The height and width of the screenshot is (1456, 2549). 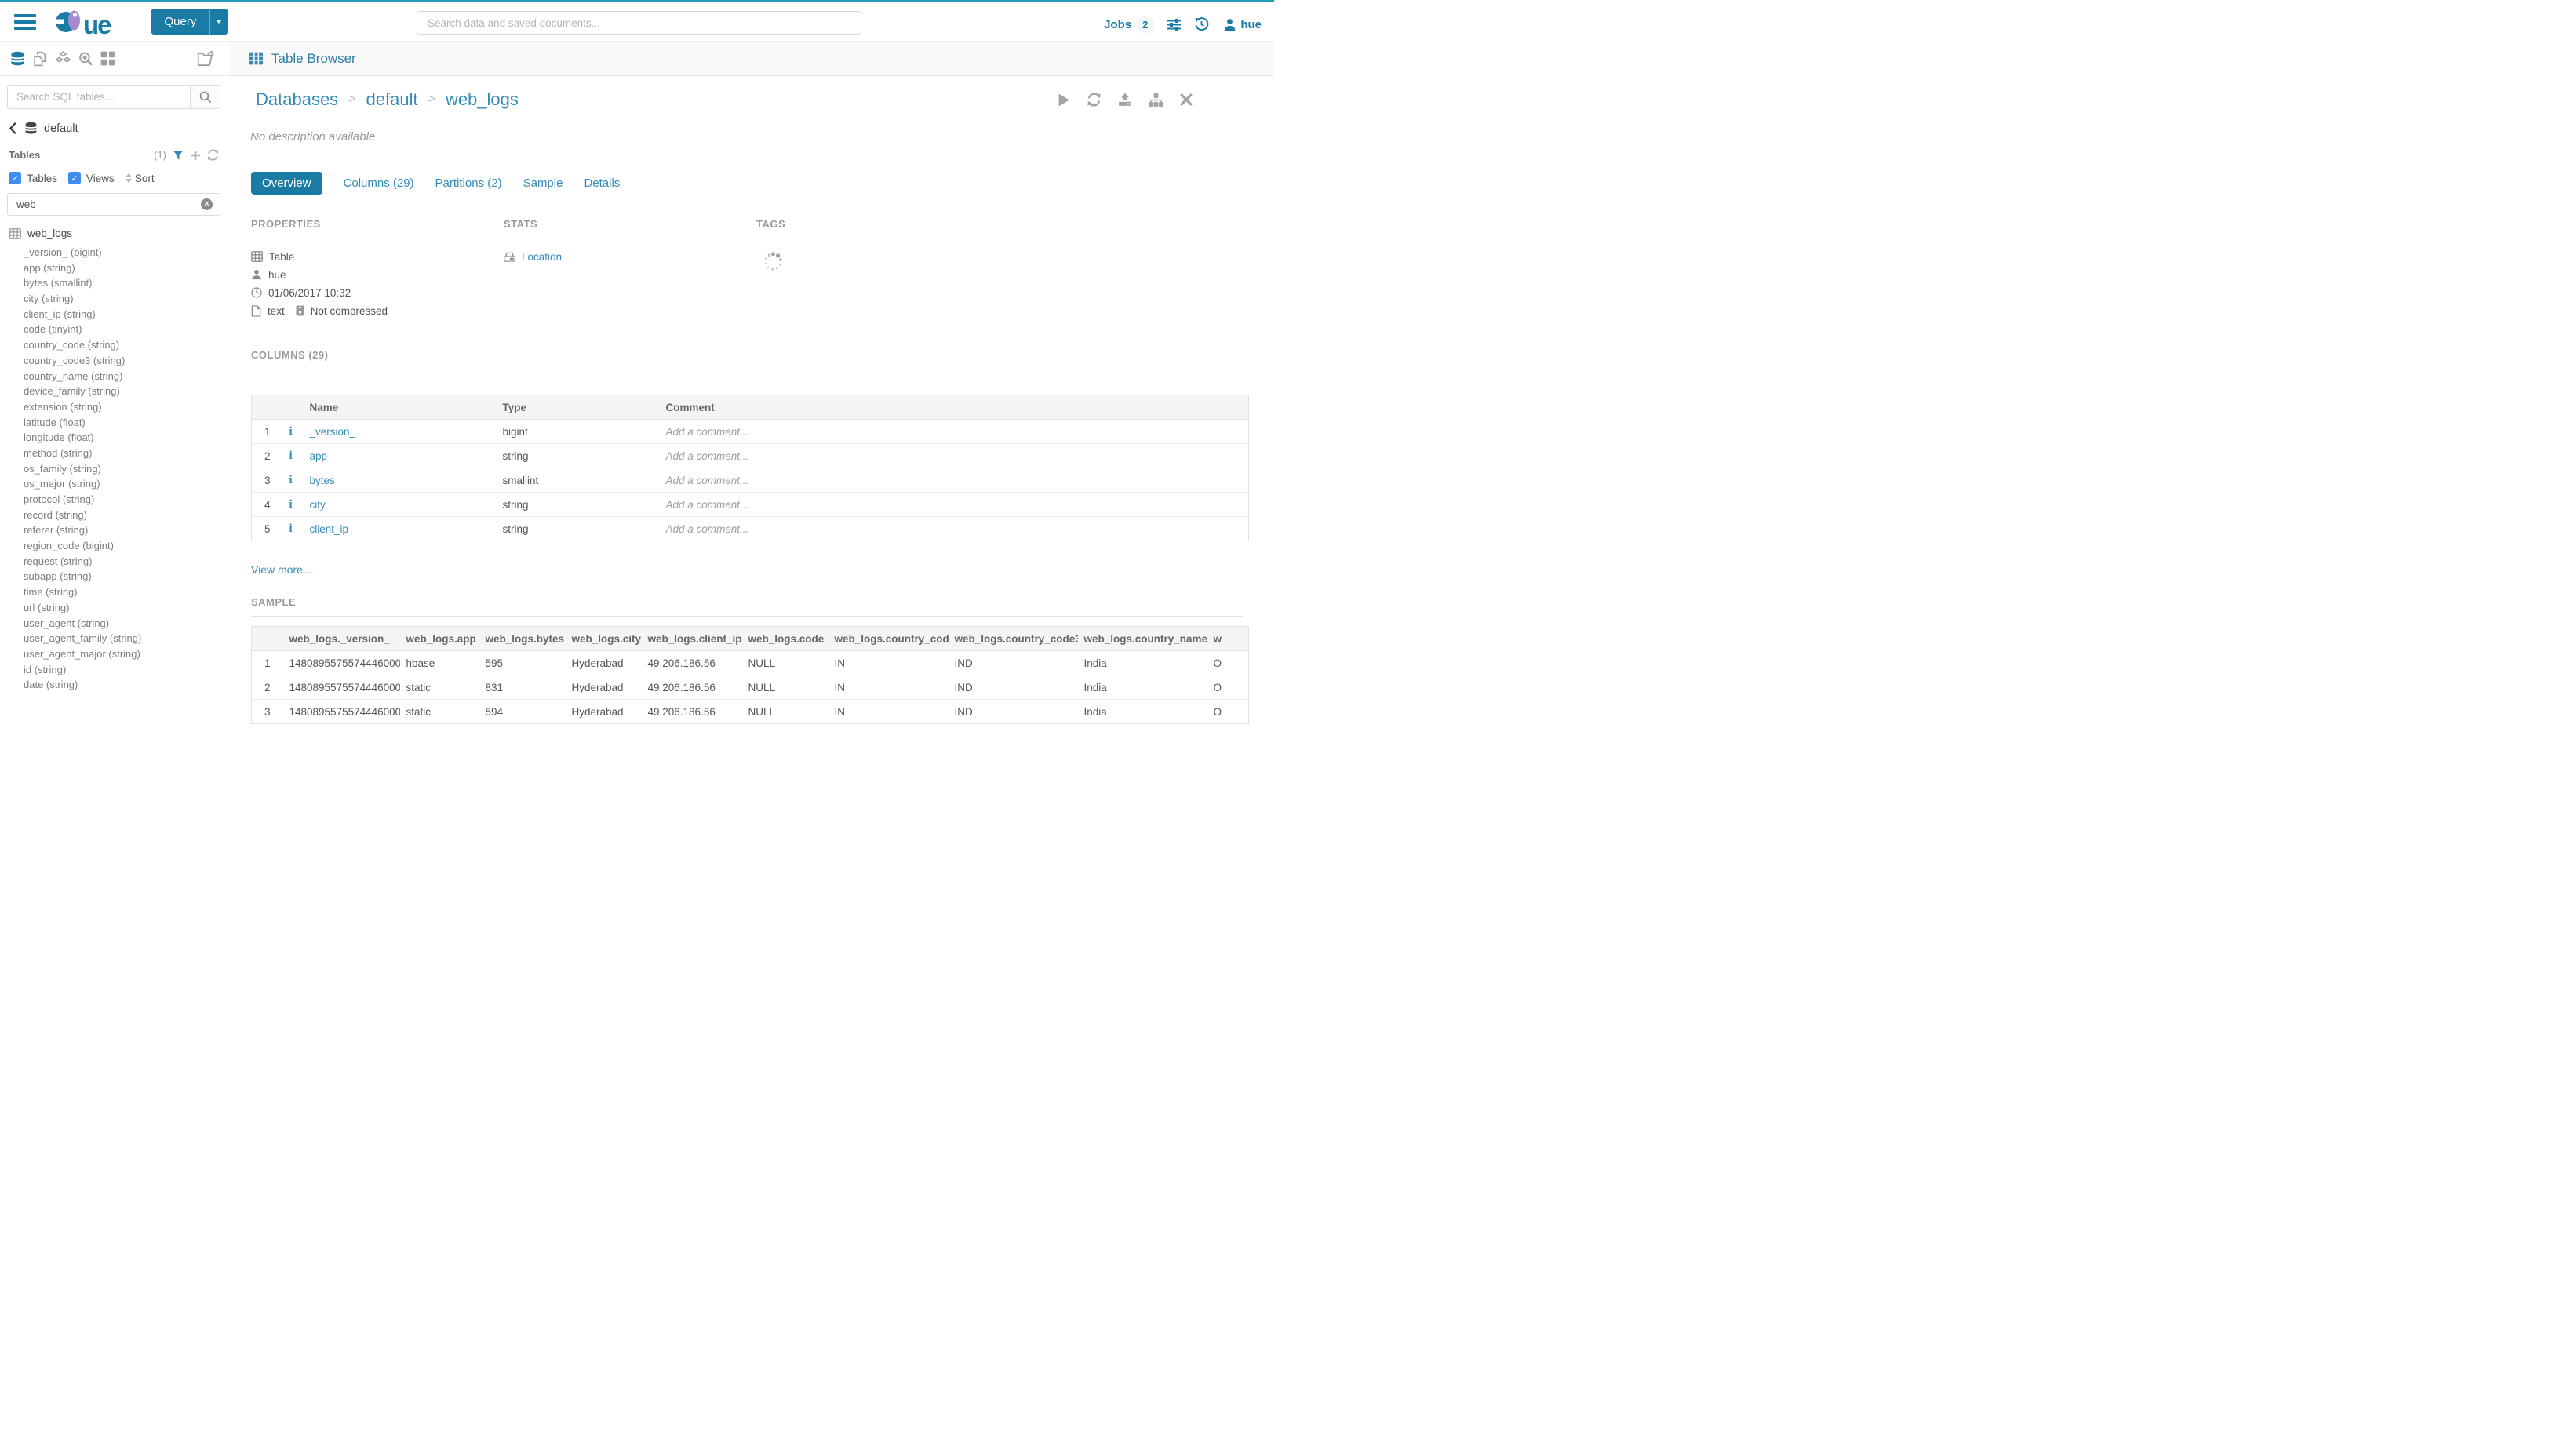 I want to click on assist-column-item: country_code3 (string), so click(x=75, y=360).